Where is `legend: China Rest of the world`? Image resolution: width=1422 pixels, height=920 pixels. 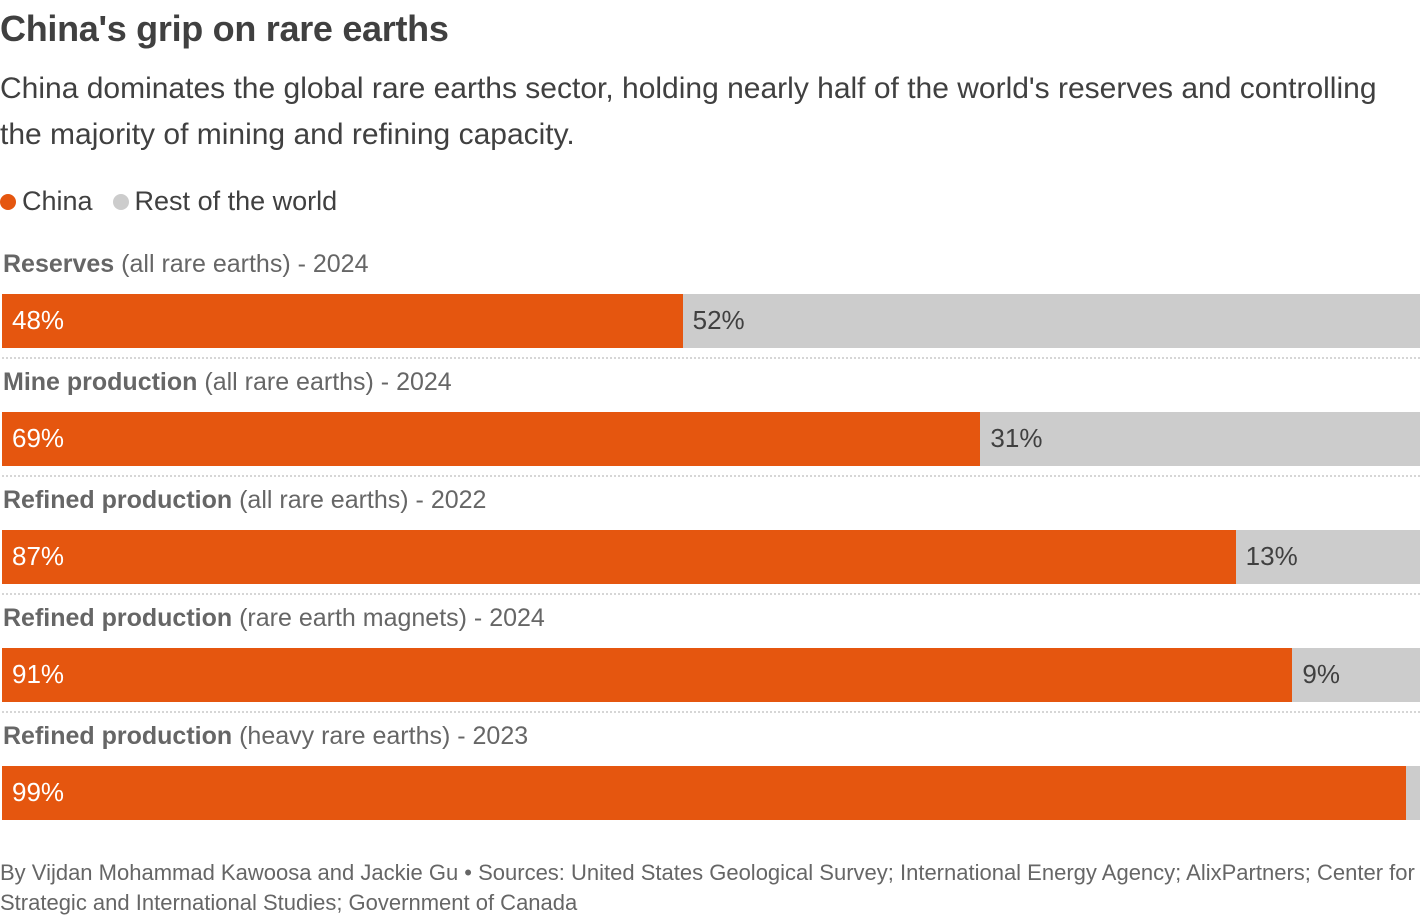 legend: China Rest of the world is located at coordinates (178, 201).